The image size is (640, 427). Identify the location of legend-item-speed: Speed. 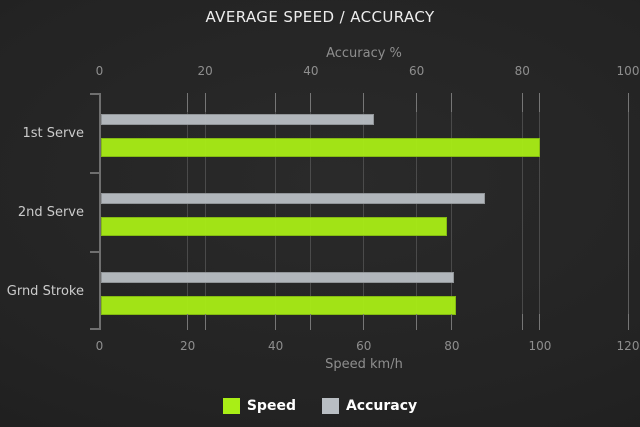
(259, 406).